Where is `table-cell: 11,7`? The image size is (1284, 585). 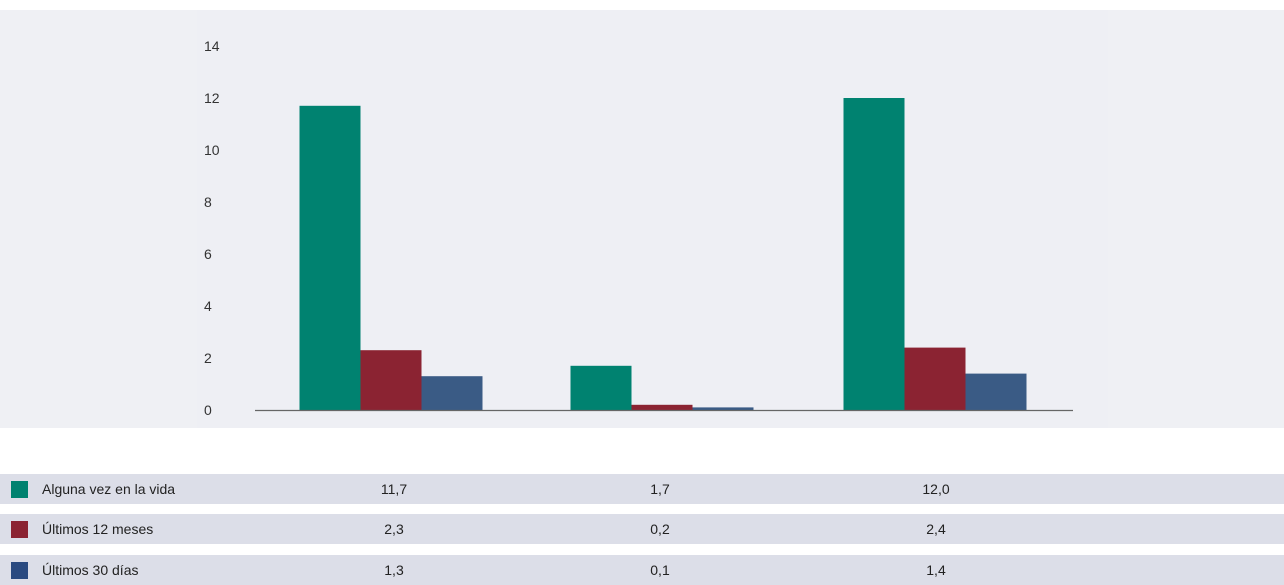 table-cell: 11,7 is located at coordinates (394, 489).